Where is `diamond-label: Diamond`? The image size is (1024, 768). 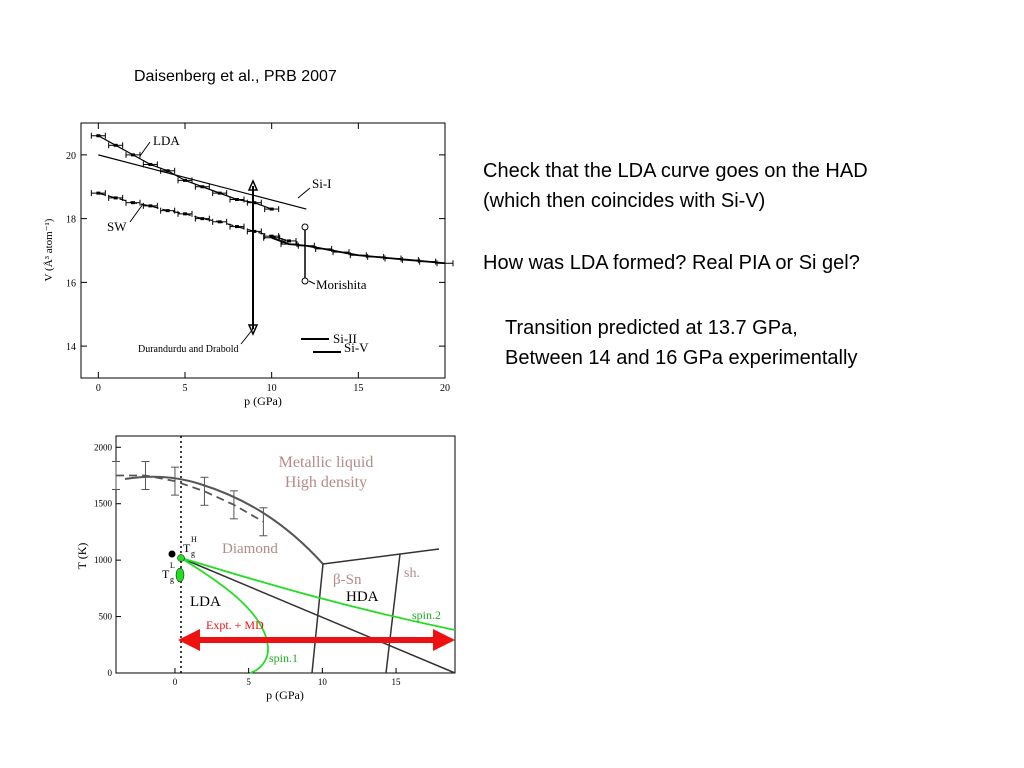
diamond-label: Diamond is located at coordinates (250, 549).